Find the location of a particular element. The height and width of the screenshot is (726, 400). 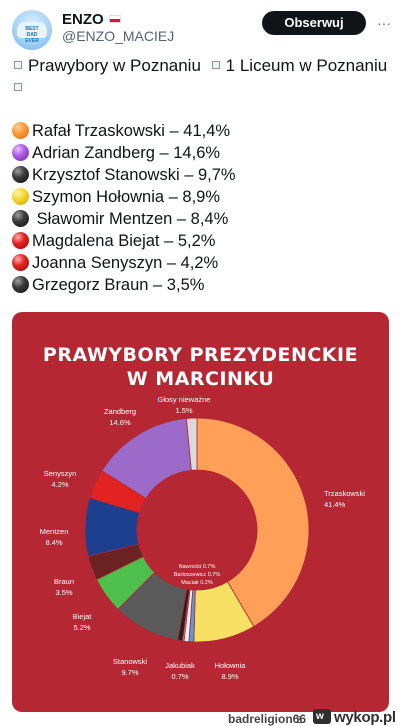

avatar-caption: BEST DAD EVER is located at coordinates (32, 35).